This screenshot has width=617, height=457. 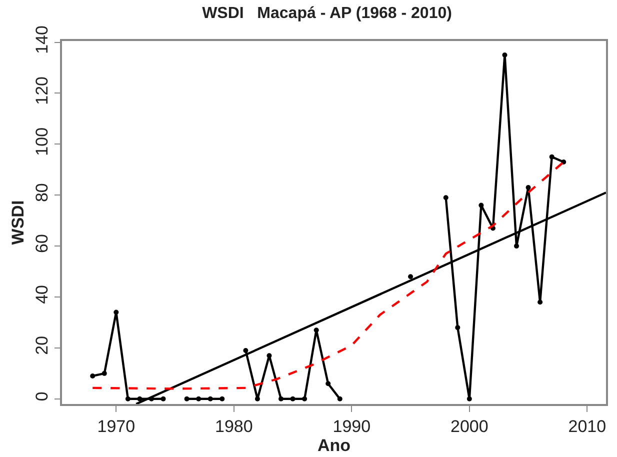 What do you see at coordinates (42, 345) in the screenshot?
I see `y-tick-label: 20` at bounding box center [42, 345].